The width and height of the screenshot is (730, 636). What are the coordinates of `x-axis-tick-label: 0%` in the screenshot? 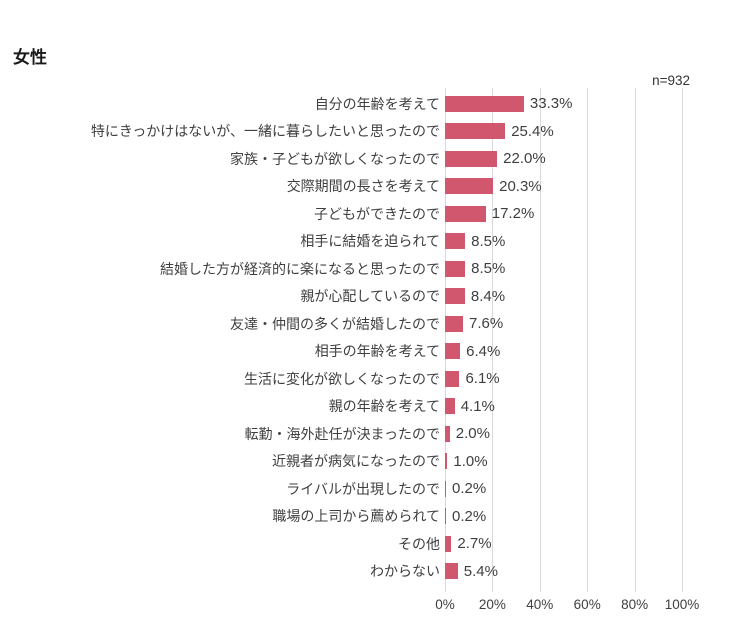 It's located at (445, 604).